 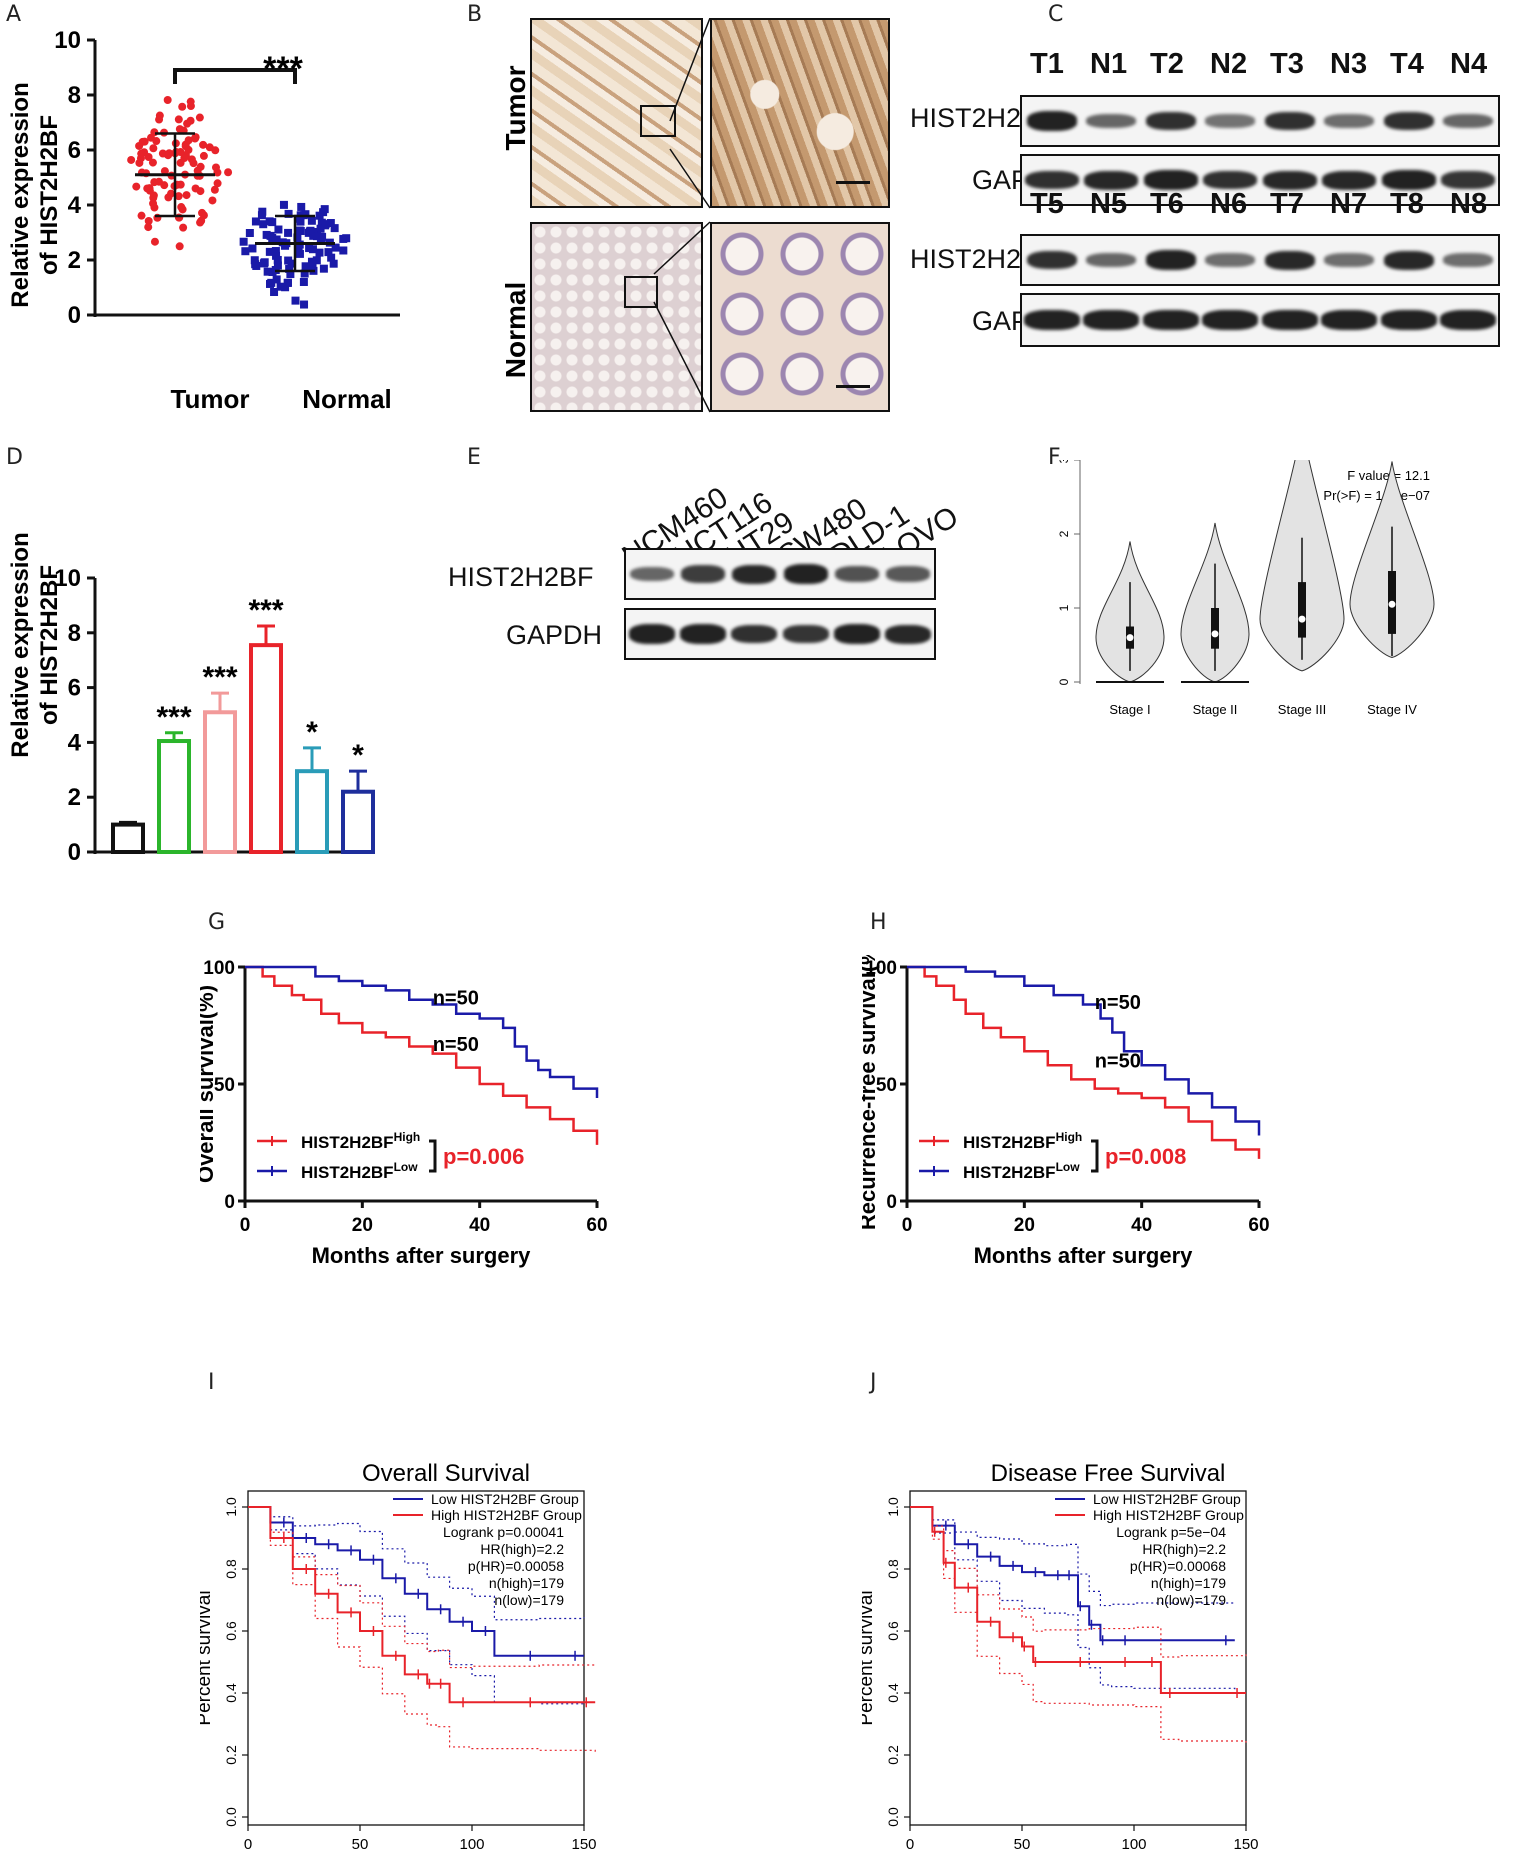 I want to click on blot-c-hist-bottom-band, so click(x=1051, y=260).